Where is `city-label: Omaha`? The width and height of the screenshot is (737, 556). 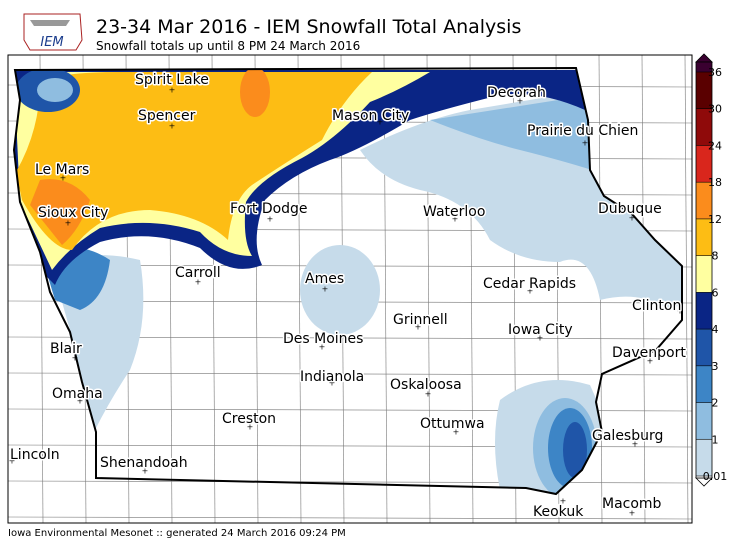
city-label: Omaha is located at coordinates (77, 394).